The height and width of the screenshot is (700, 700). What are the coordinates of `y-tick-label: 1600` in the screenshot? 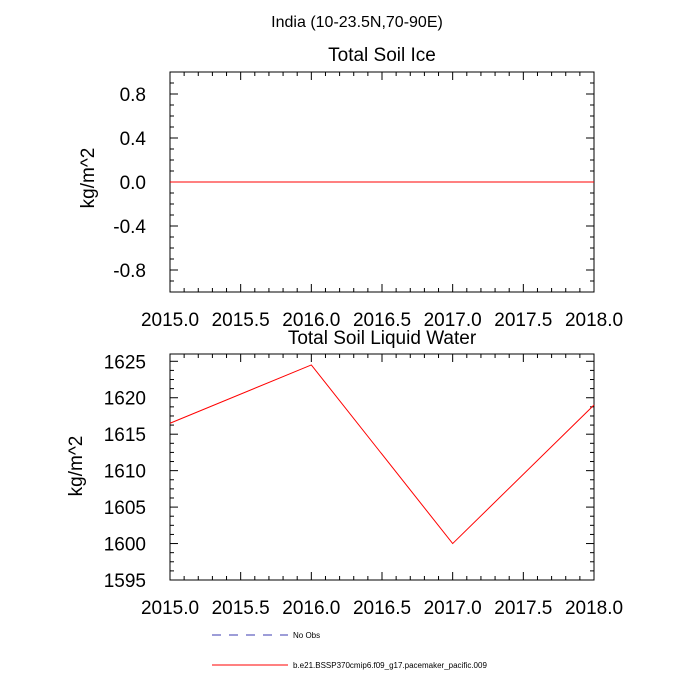 It's located at (125, 545).